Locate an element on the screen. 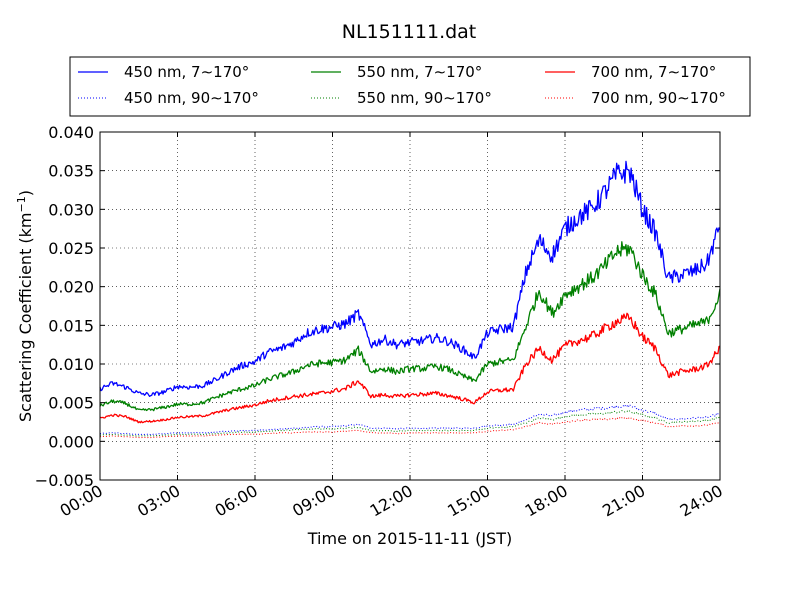 The height and width of the screenshot is (600, 800). x-tick-label: 15:00 is located at coordinates (468, 501).